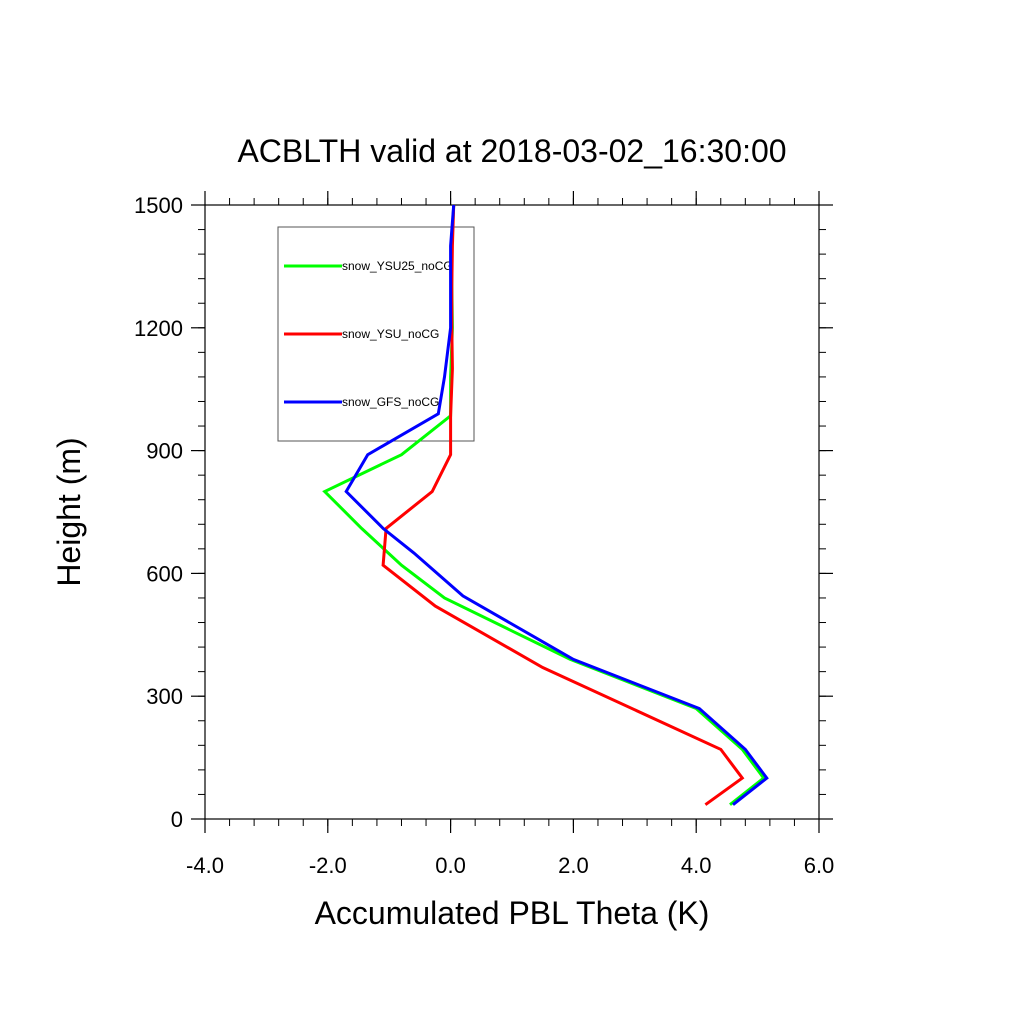  I want to click on legend-label: snow_GFS_noCG, so click(390, 402).